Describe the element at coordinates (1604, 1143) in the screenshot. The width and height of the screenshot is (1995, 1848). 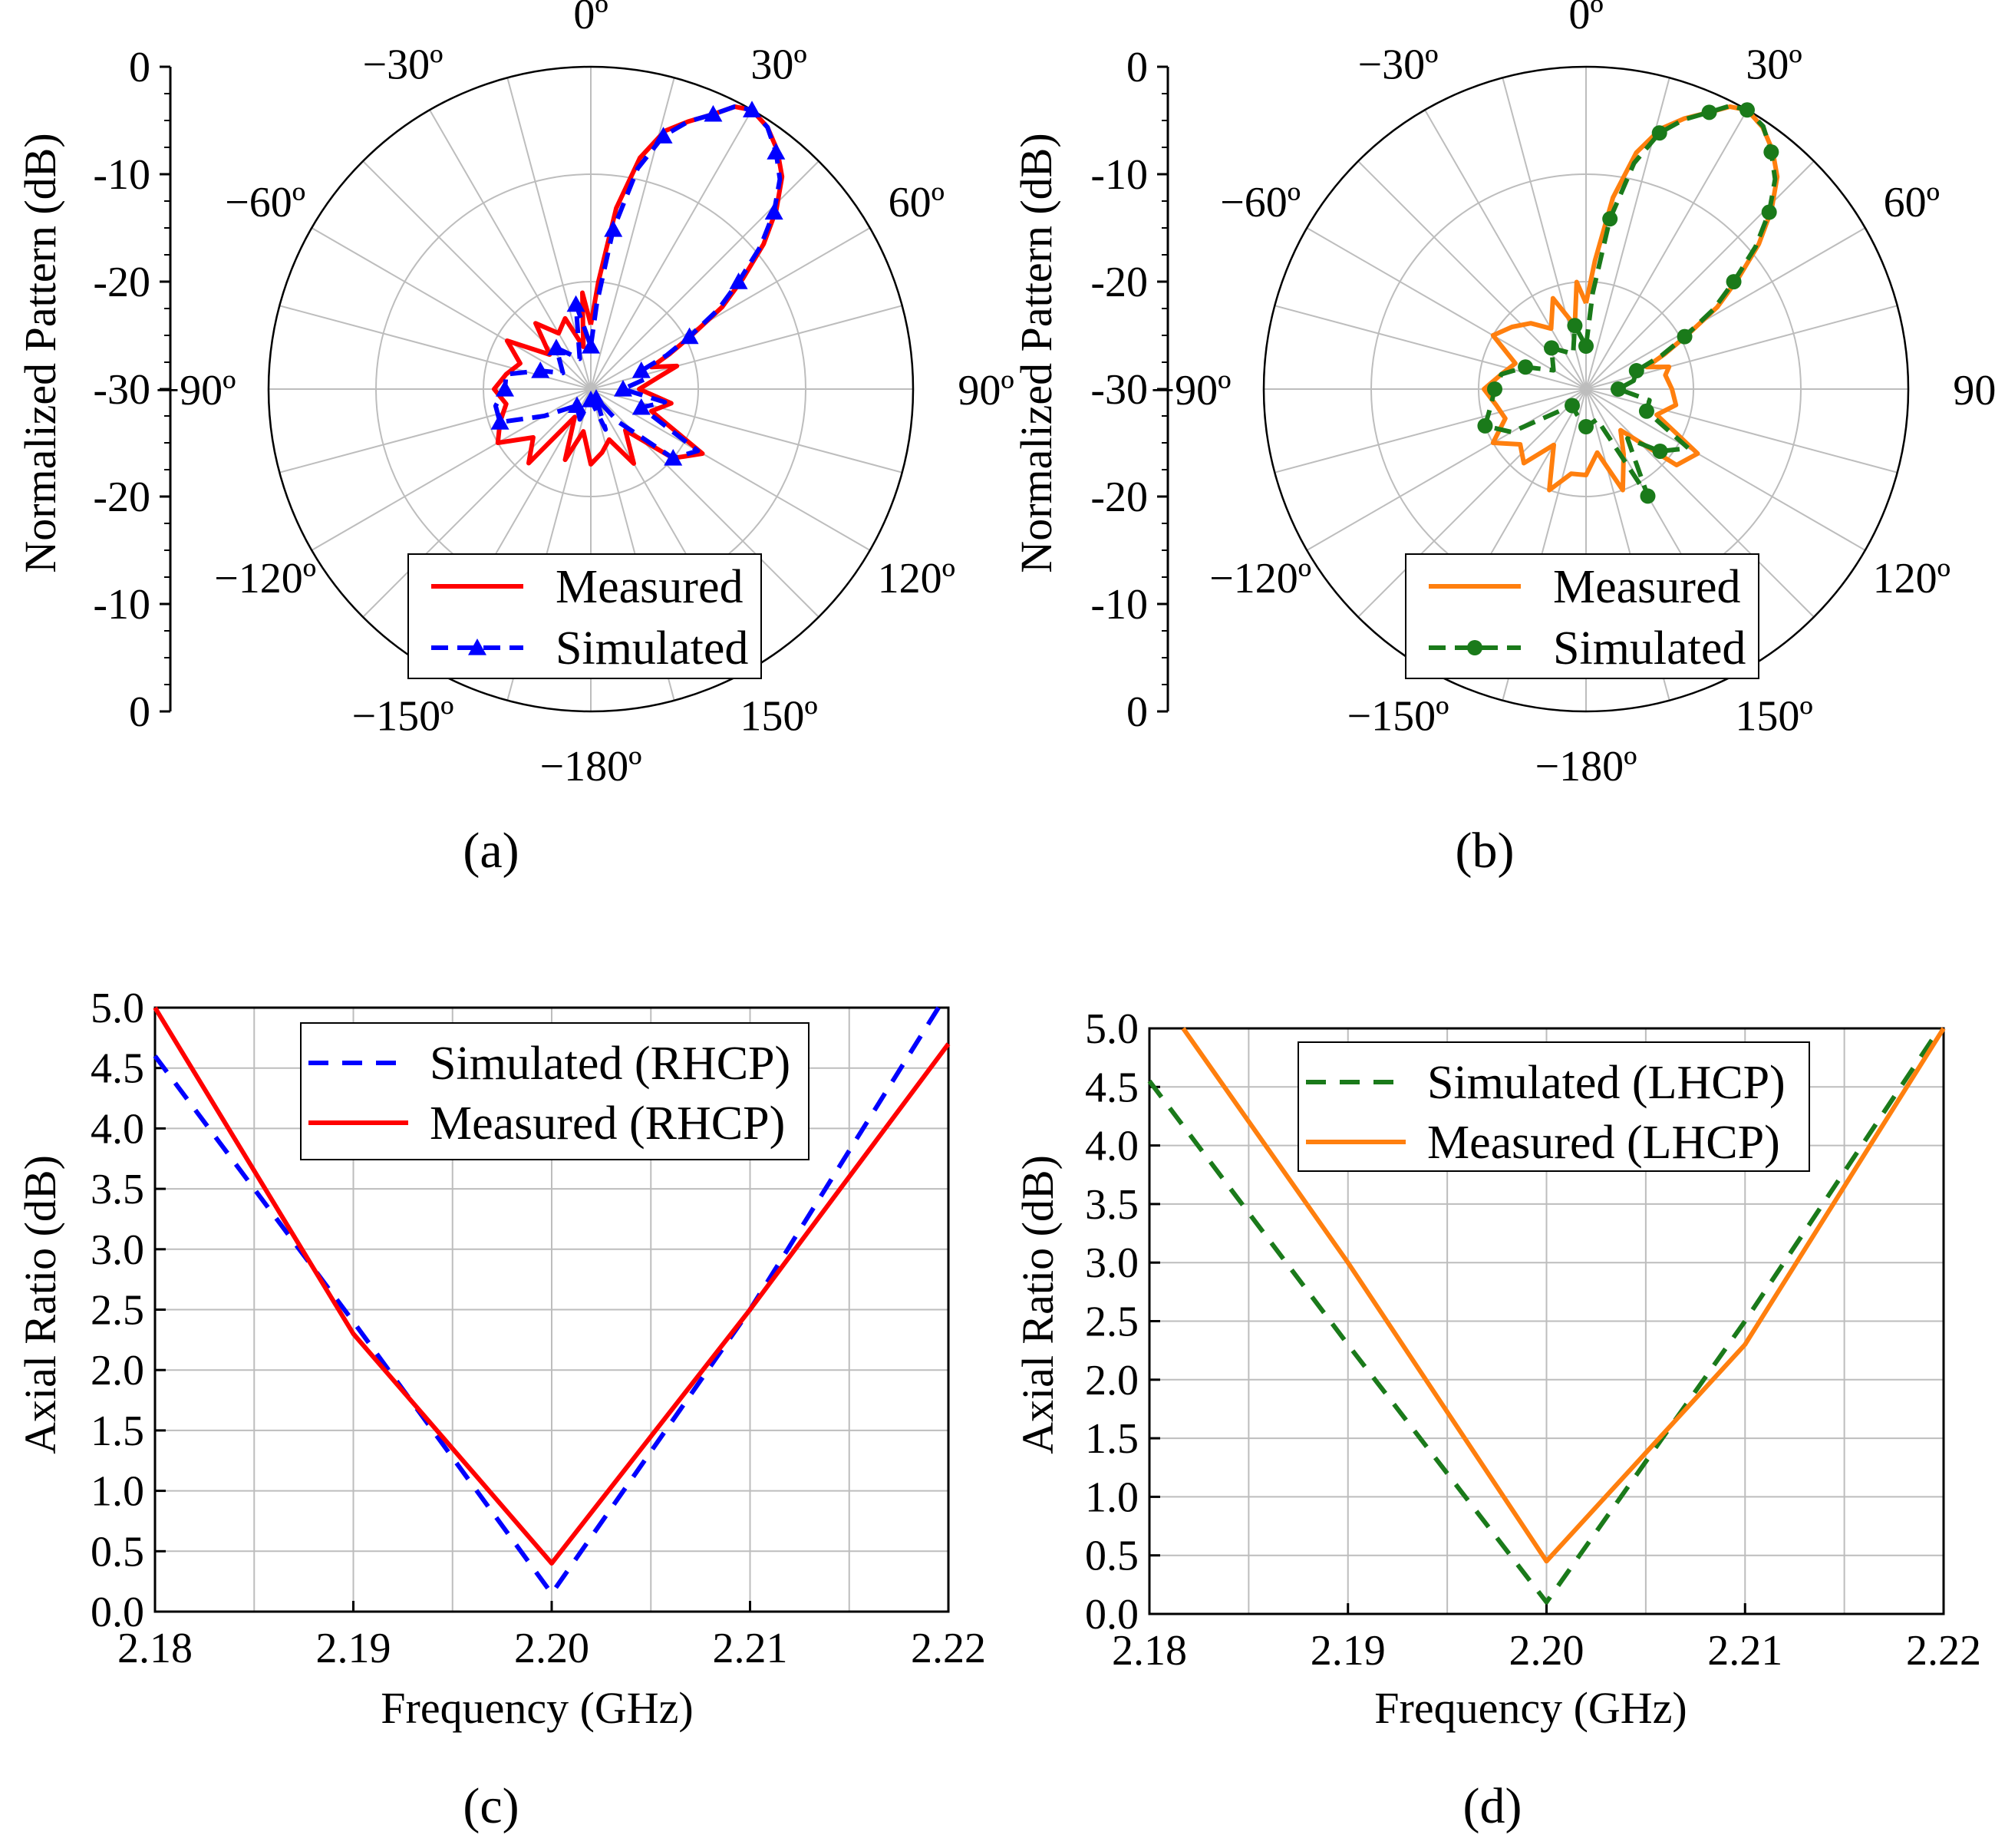
I see `legend-label: Measured (LHCP)` at that location.